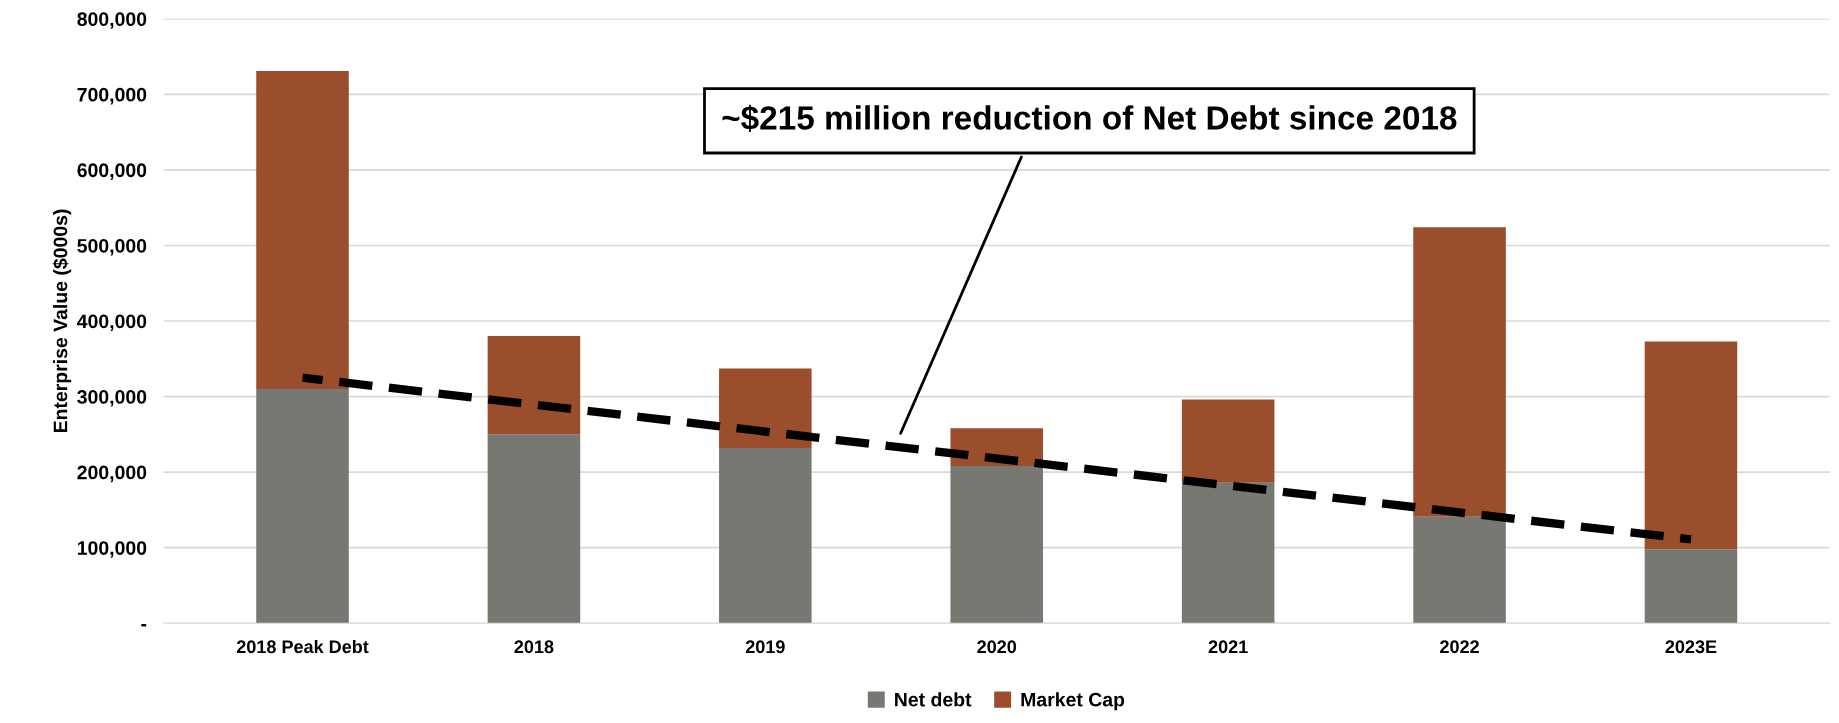 The width and height of the screenshot is (1839, 723). Describe the element at coordinates (112, 96) in the screenshot. I see `y-tick-label: 700,000` at that location.